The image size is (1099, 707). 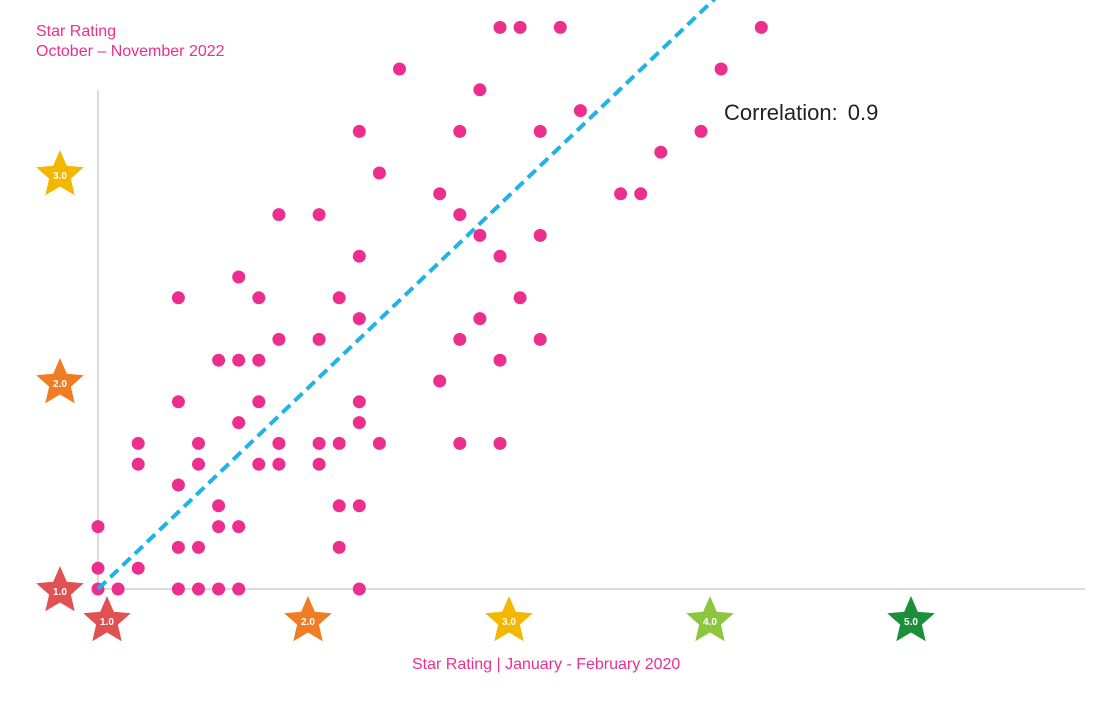 What do you see at coordinates (546, 664) in the screenshot?
I see `x-axis-title: Star Rating | January - February 2020` at bounding box center [546, 664].